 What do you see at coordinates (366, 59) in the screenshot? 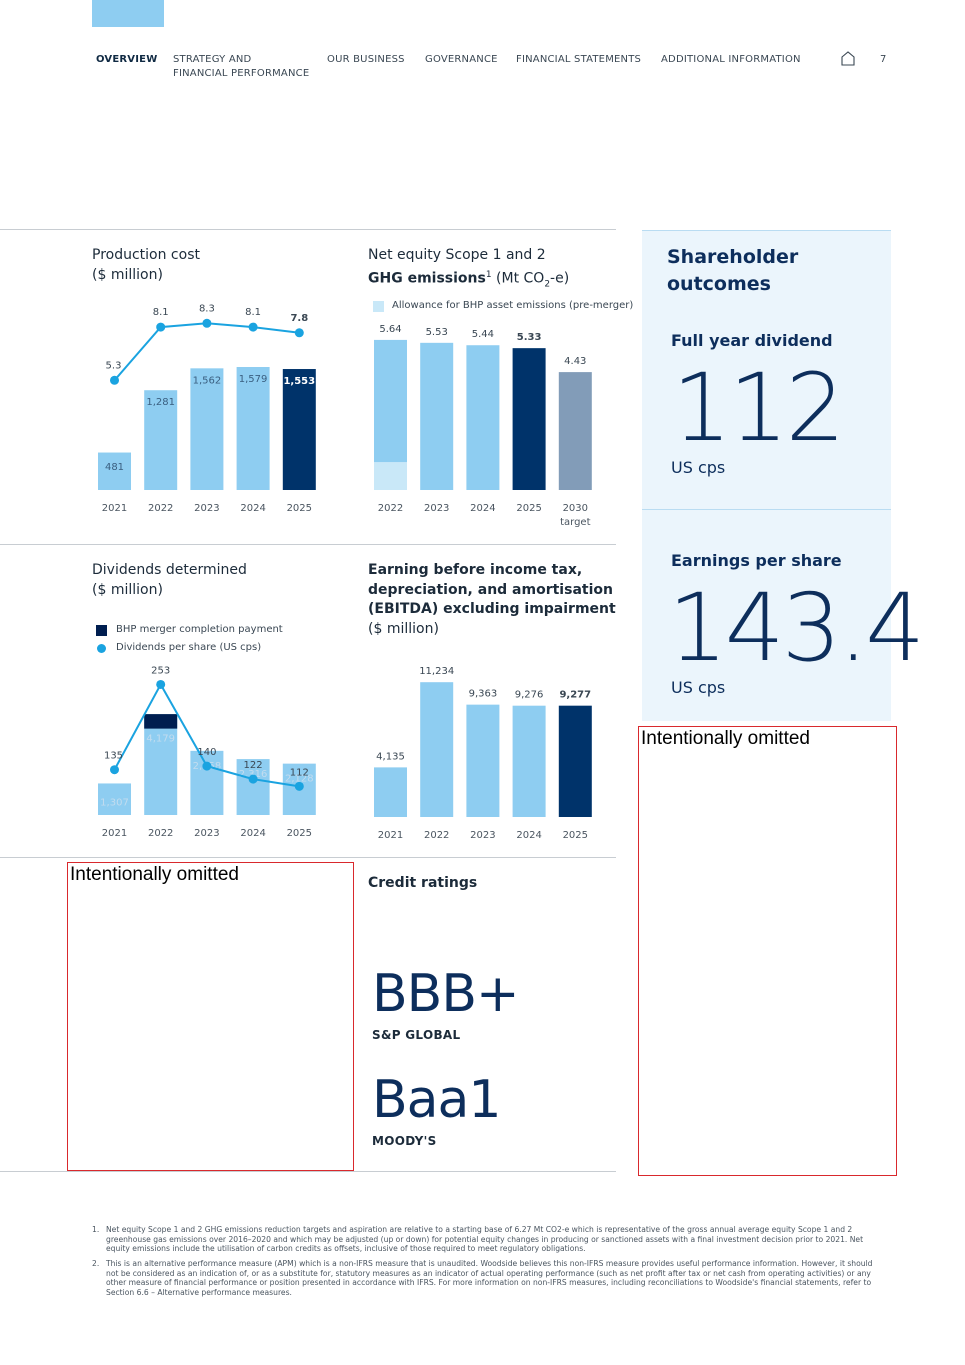
I see `nav-our-business: OUR BUSINESS` at bounding box center [366, 59].